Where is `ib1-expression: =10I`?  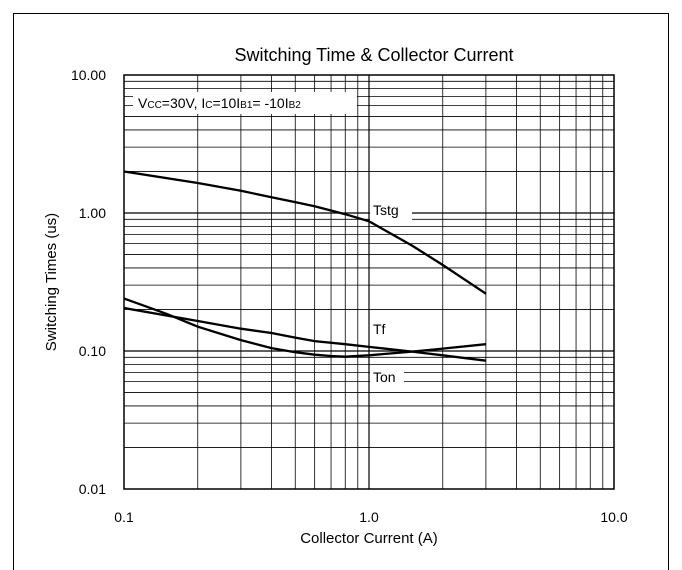
ib1-expression: =10I is located at coordinates (227, 103).